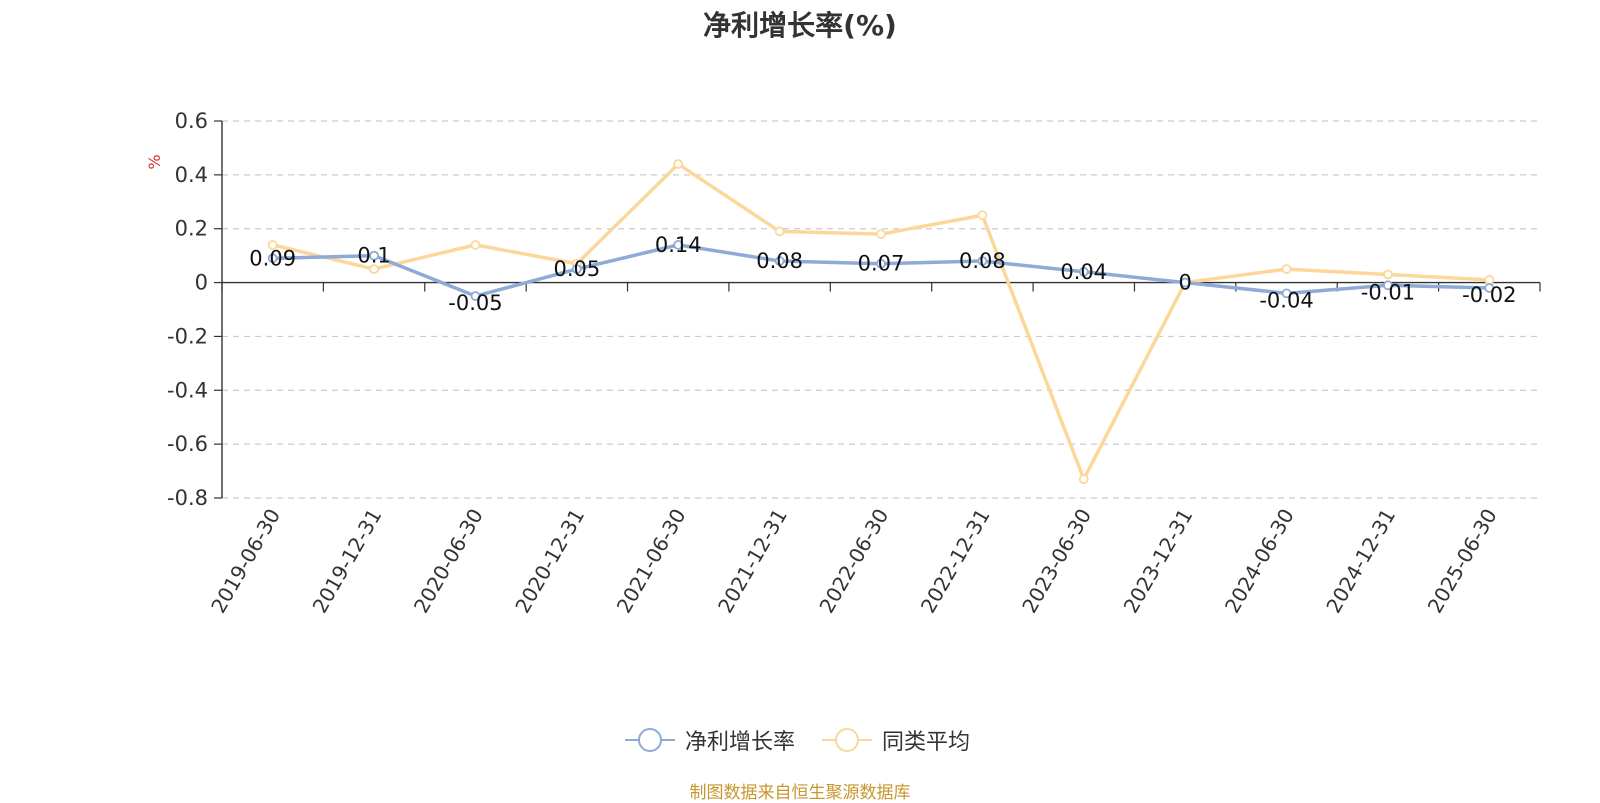 This screenshot has width=1600, height=803. I want to click on data-label: 0.14, so click(678, 245).